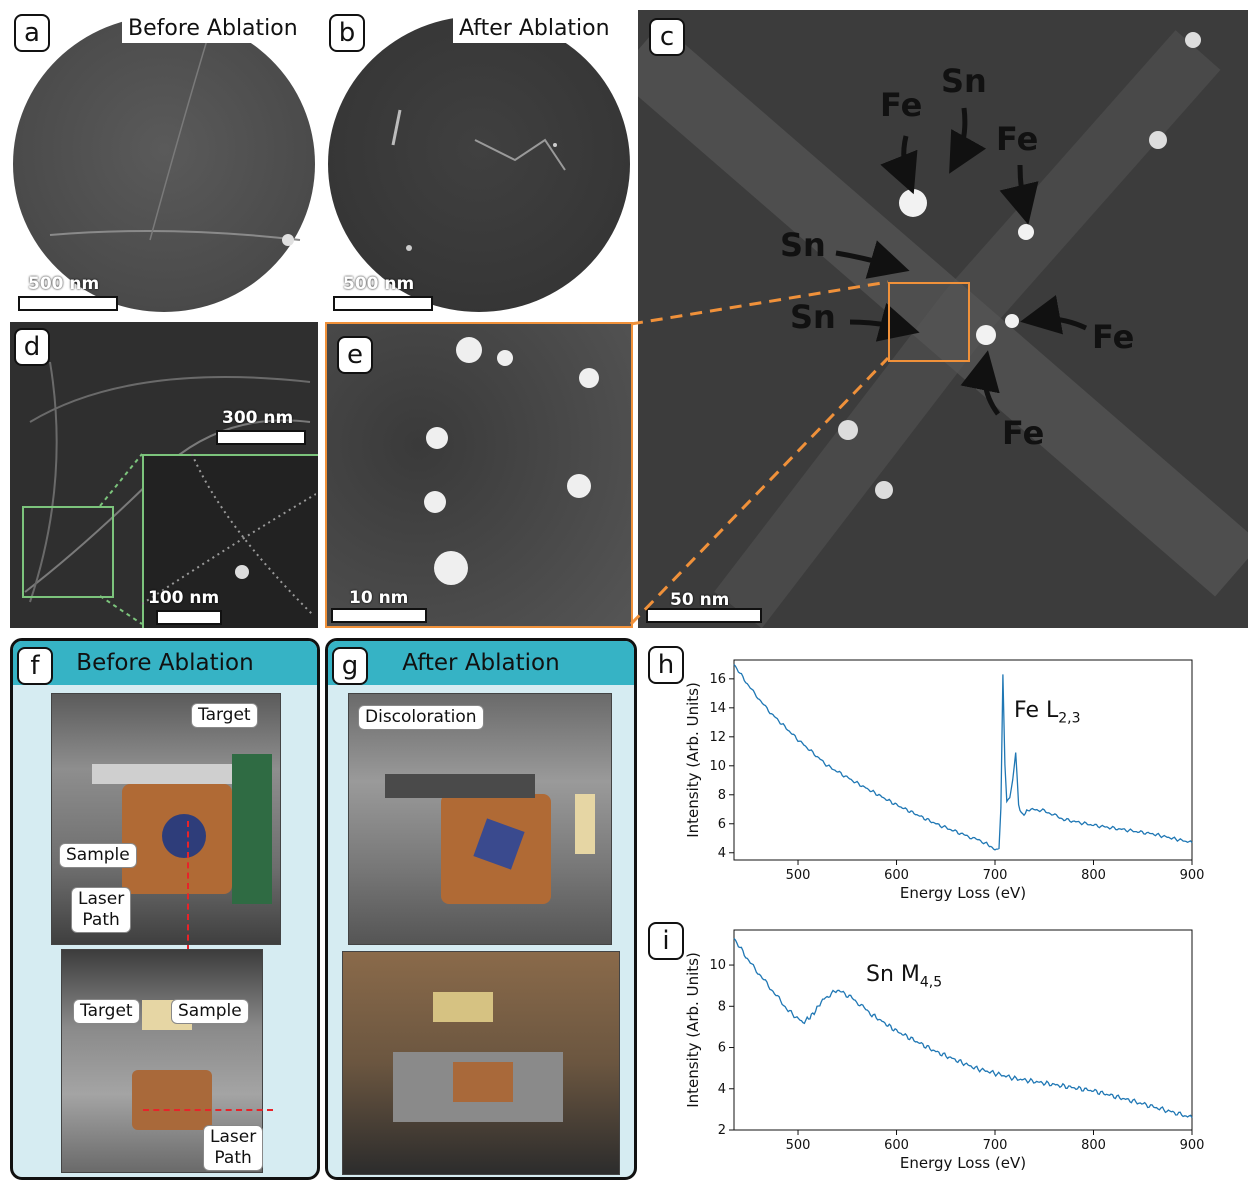  Describe the element at coordinates (106, 1011) in the screenshot. I see `panel-f-callout-target-2: Target` at that location.